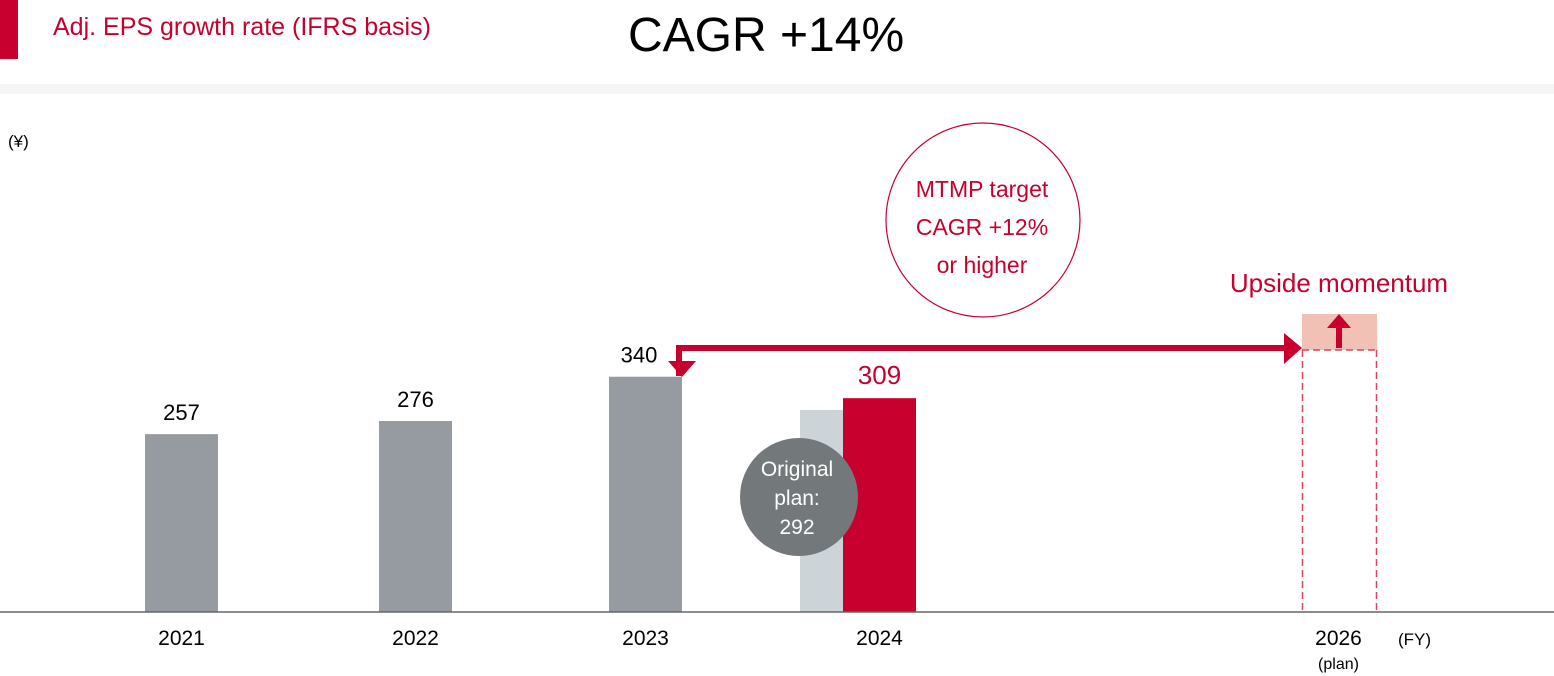 The image size is (1554, 676). I want to click on x-tick-label-2021: 2021, so click(181, 638).